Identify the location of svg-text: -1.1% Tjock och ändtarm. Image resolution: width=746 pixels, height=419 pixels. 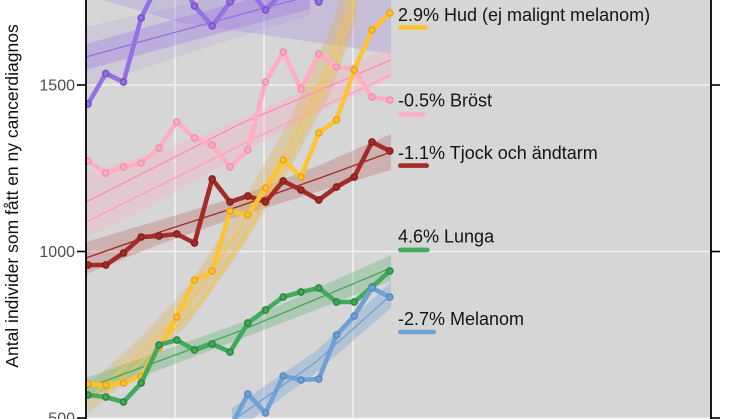
(498, 153).